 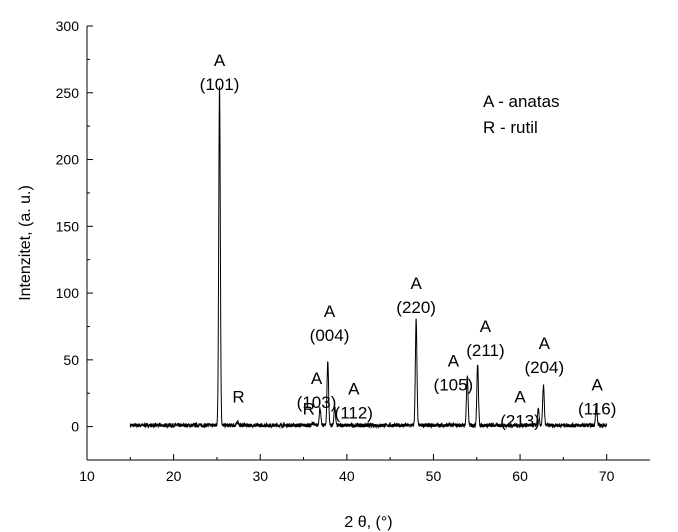 I want to click on x-tick-label: 70, so click(x=607, y=476).